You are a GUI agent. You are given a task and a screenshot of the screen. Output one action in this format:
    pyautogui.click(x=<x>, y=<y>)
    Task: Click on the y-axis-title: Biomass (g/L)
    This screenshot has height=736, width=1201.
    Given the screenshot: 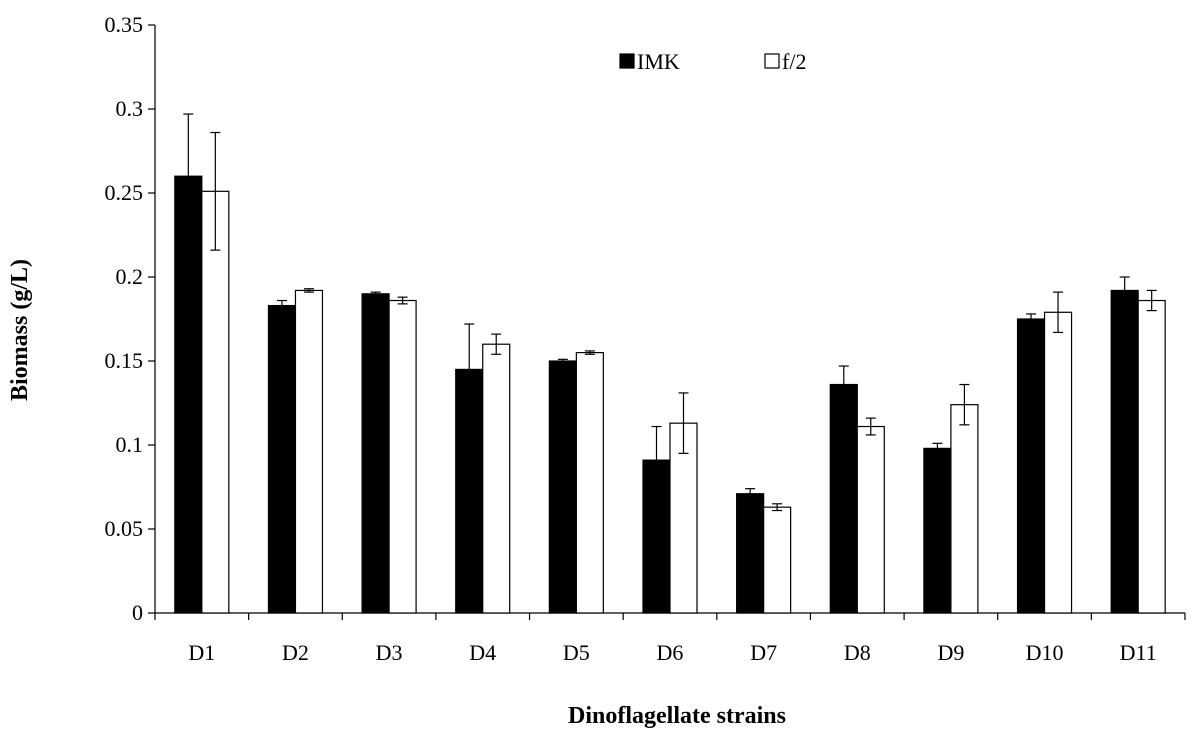 What is the action you would take?
    pyautogui.click(x=20, y=330)
    